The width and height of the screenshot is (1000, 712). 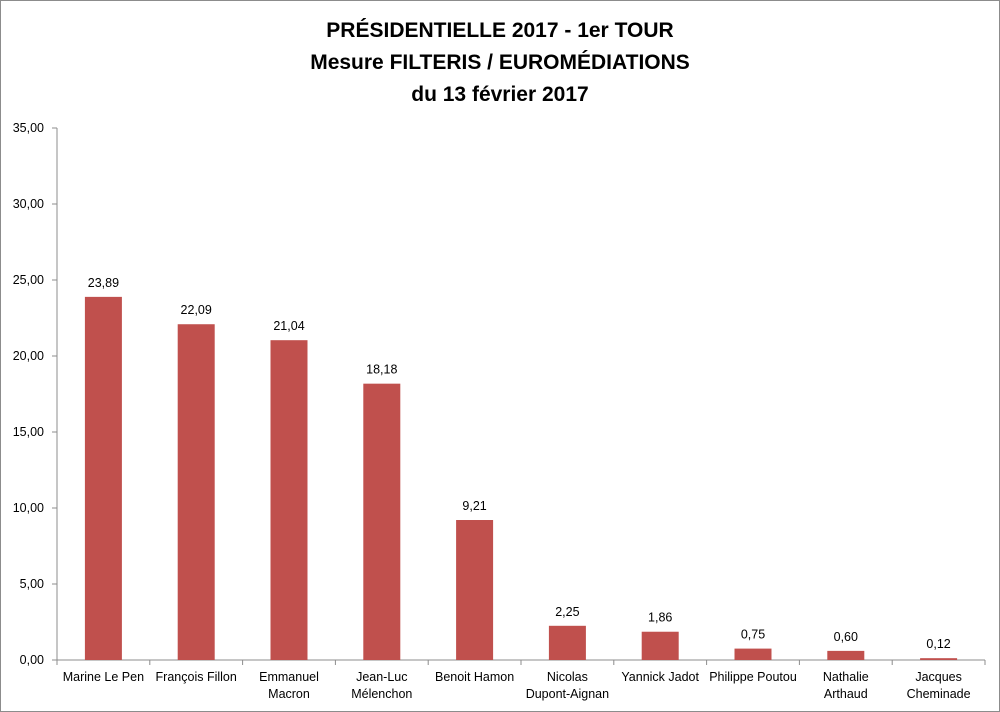 I want to click on data-label: 0,60, so click(x=846, y=637).